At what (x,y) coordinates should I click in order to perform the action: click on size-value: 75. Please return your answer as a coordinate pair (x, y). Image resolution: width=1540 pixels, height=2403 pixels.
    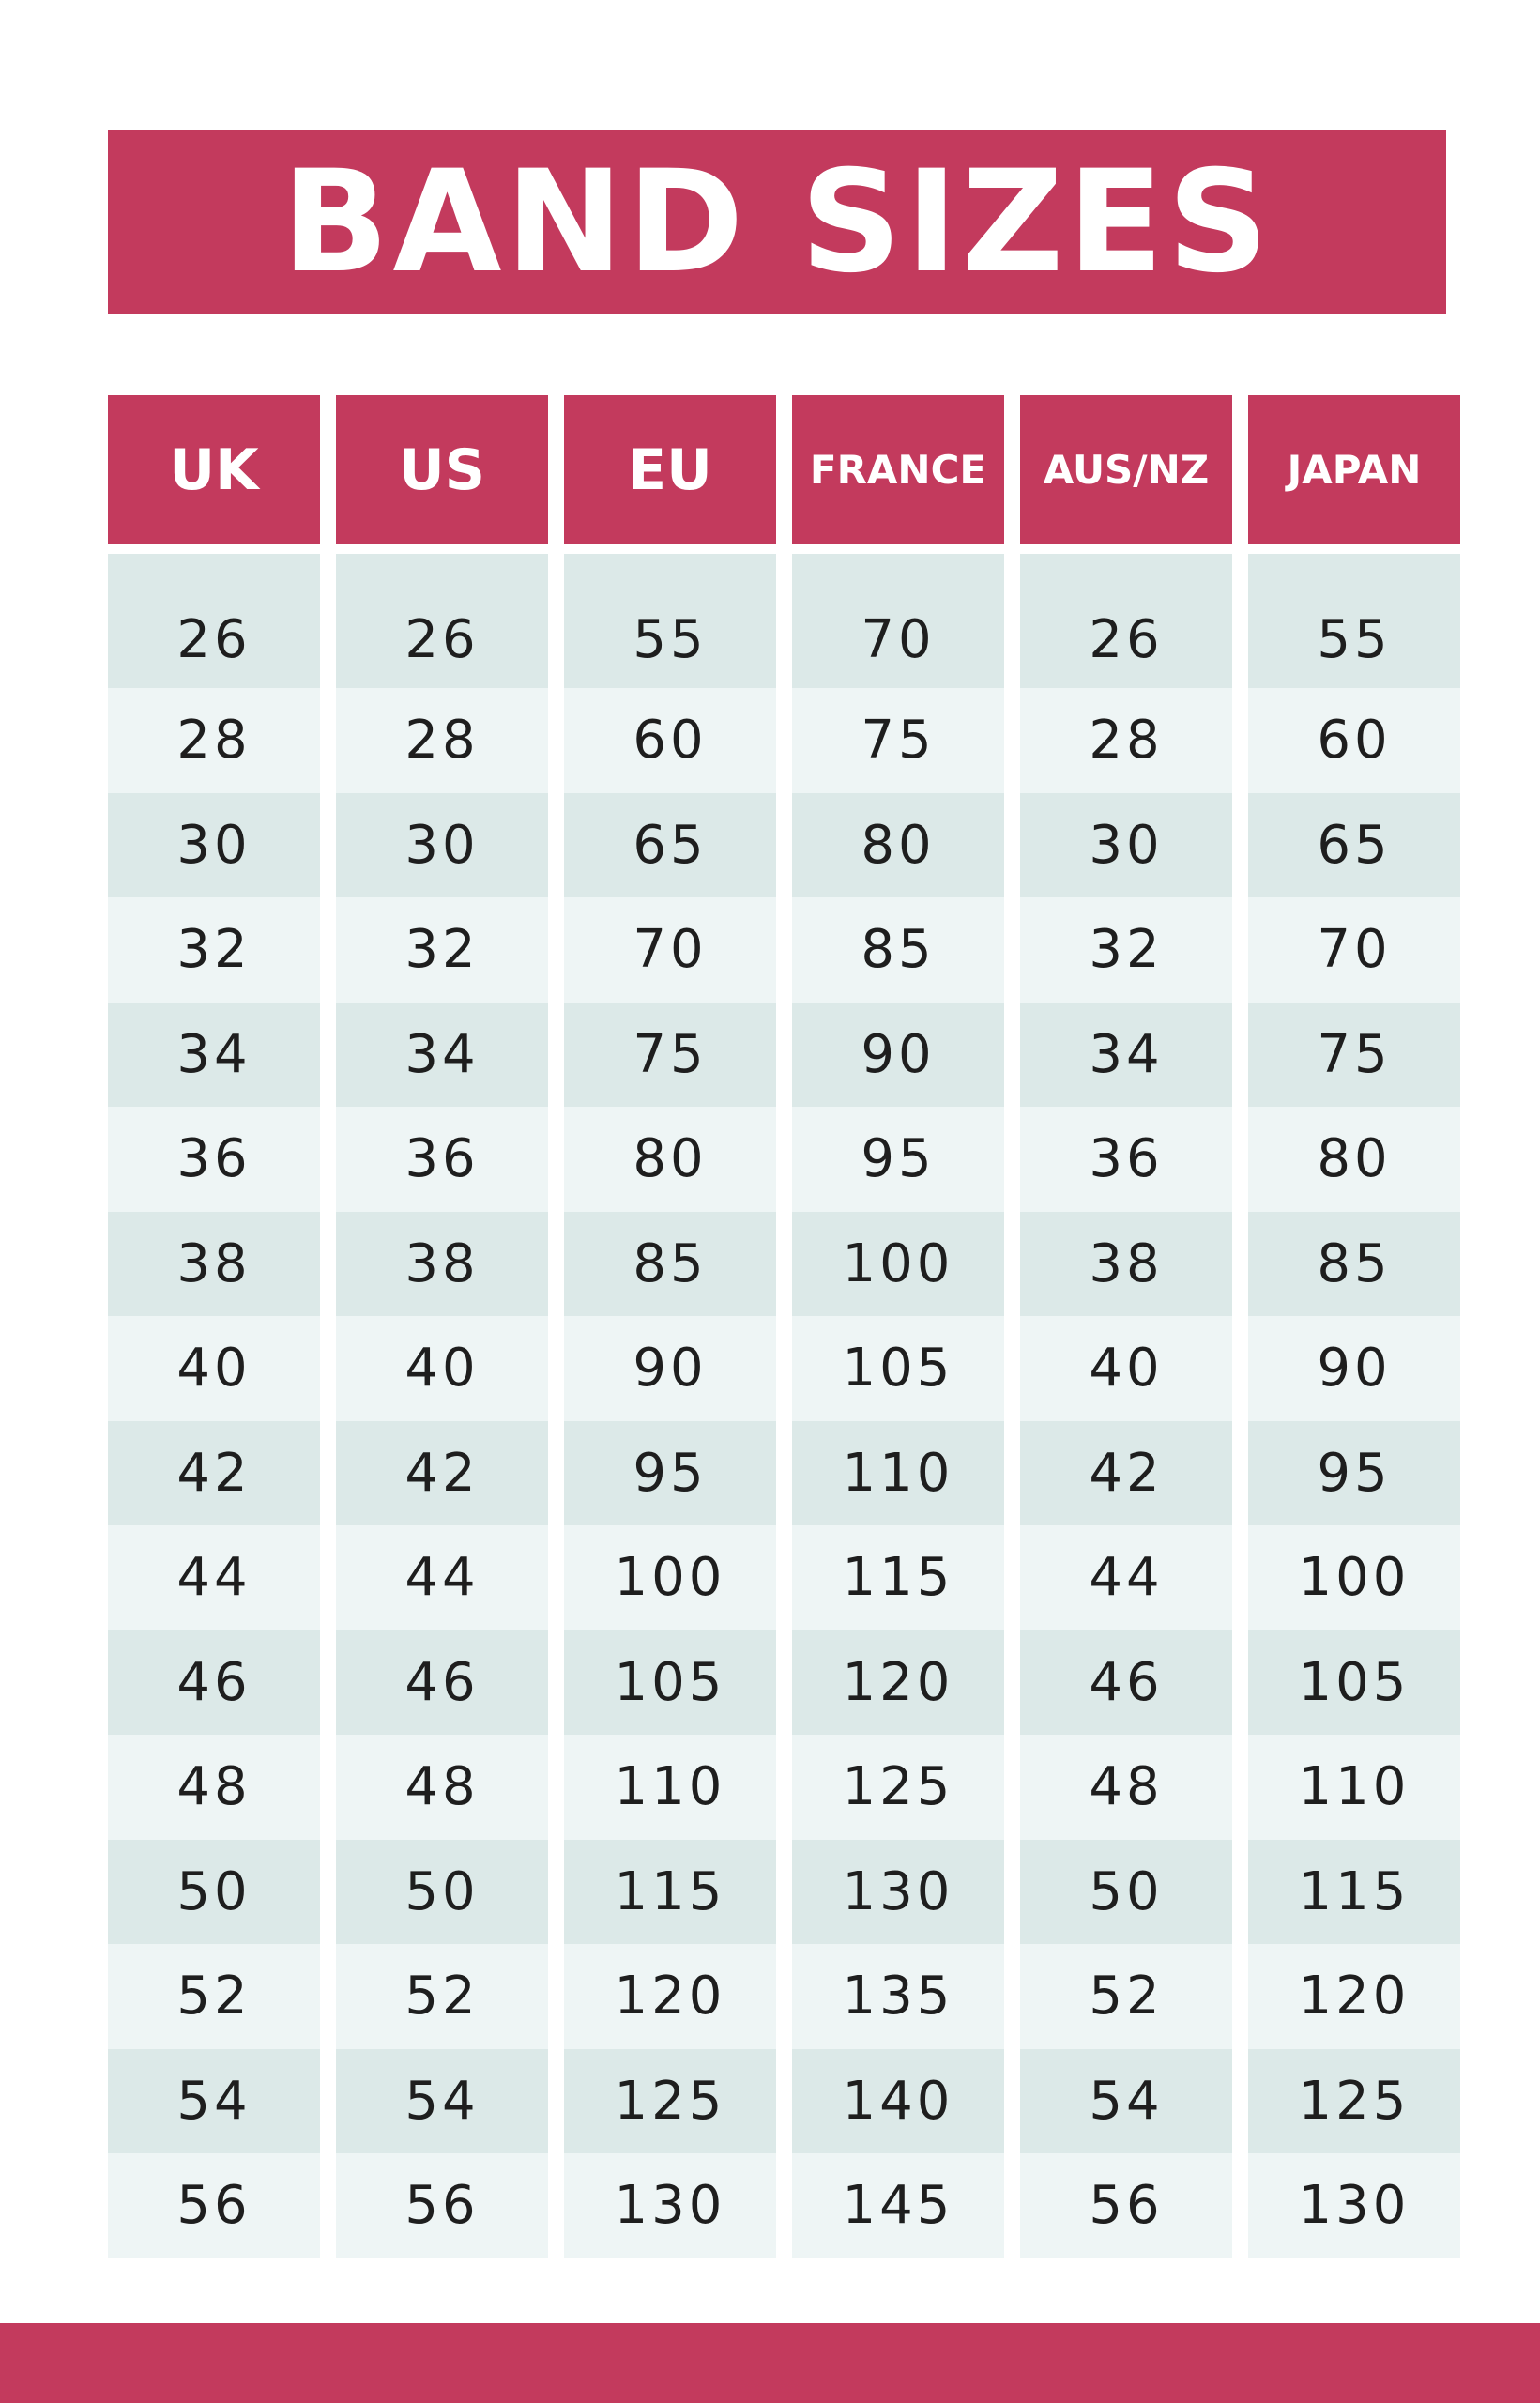
    Looking at the image, I should click on (1354, 1054).